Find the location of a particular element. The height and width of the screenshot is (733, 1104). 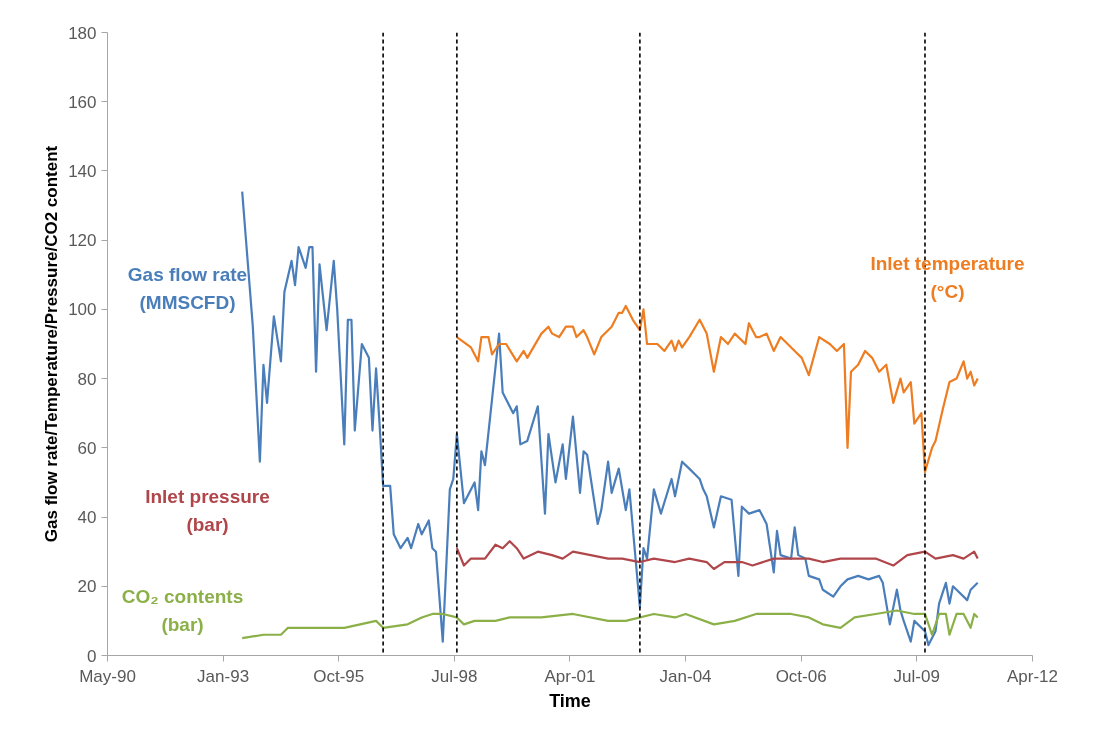

x-tick-label: Jan-04 is located at coordinates (685, 676).